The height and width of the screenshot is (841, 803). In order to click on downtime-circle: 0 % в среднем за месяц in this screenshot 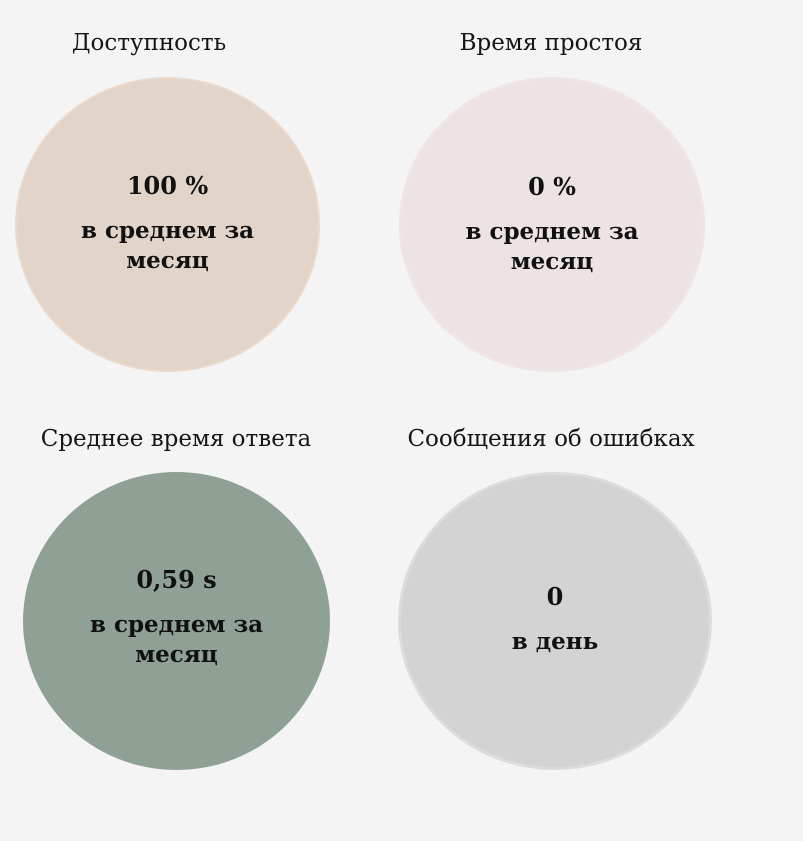, I will do `click(552, 224)`.